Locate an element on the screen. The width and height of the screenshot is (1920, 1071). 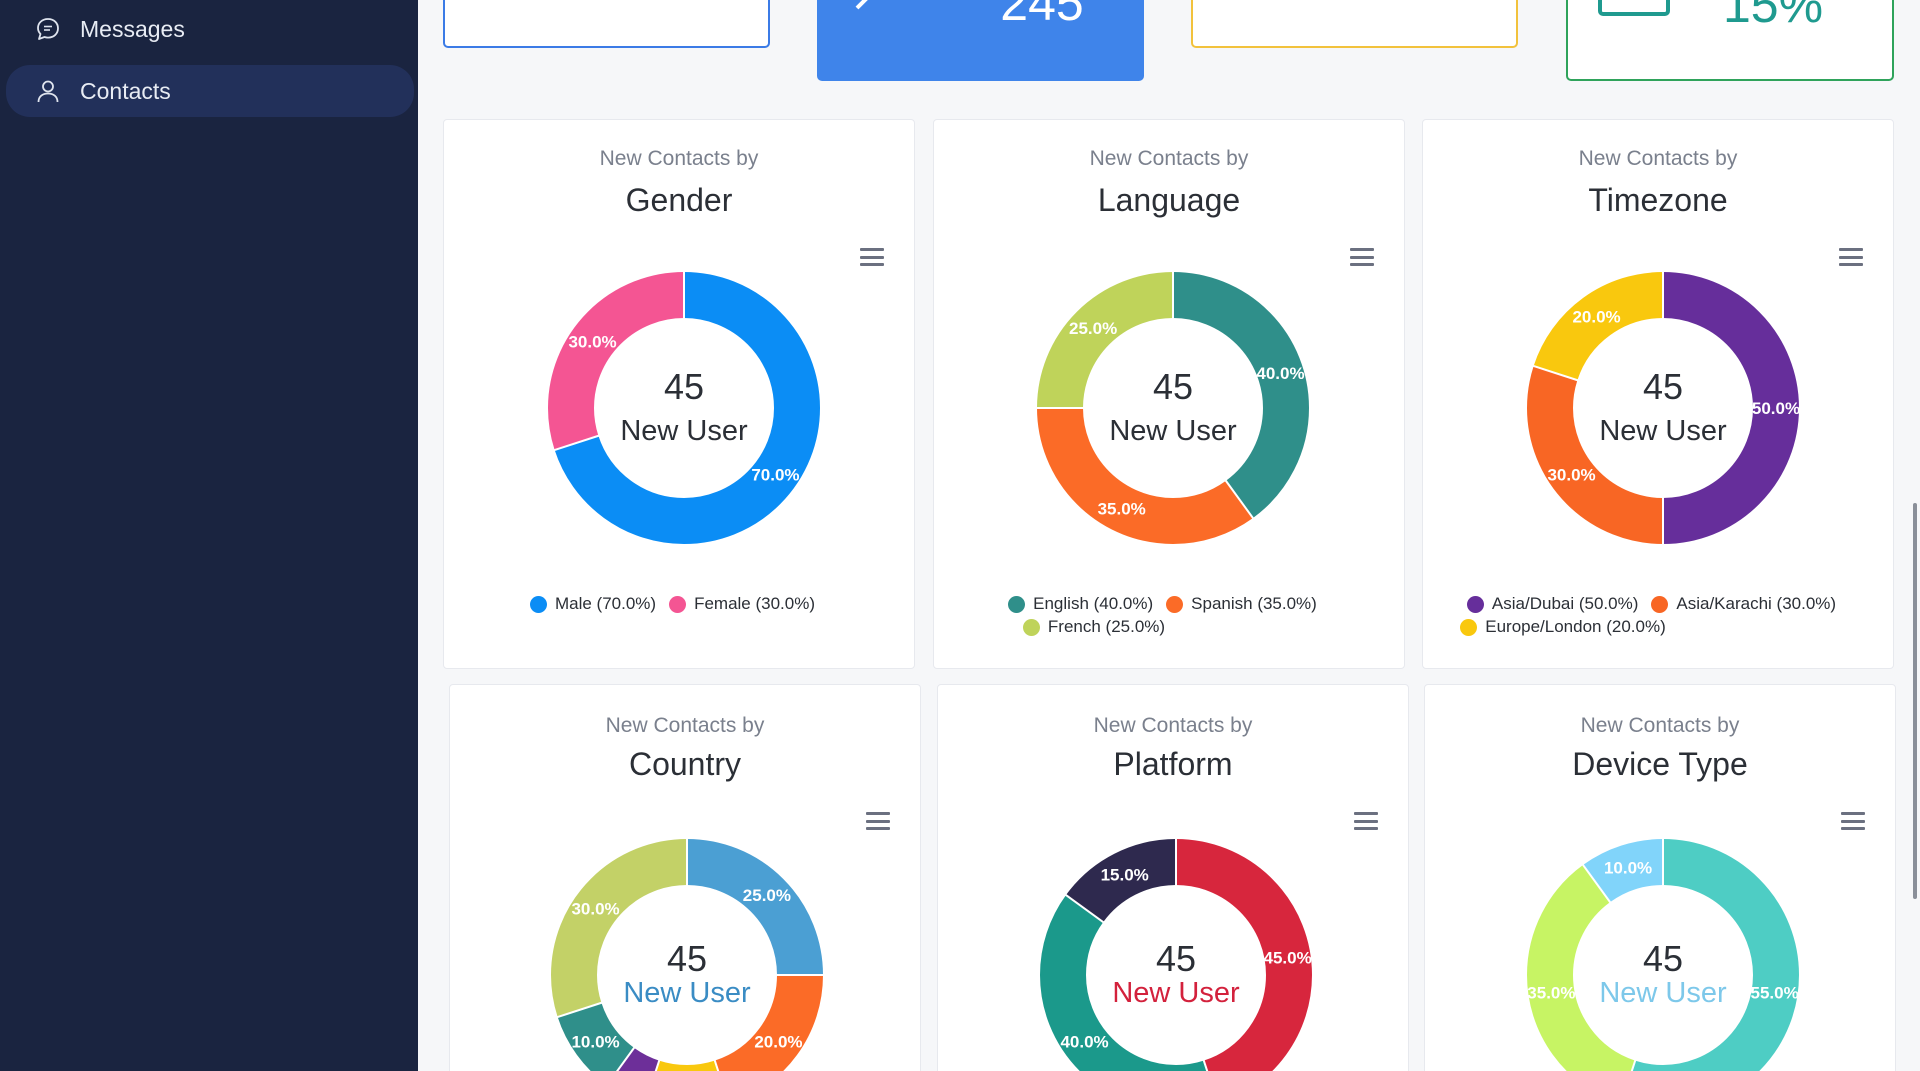
legend-label: French (25.0%) is located at coordinates (1106, 626).